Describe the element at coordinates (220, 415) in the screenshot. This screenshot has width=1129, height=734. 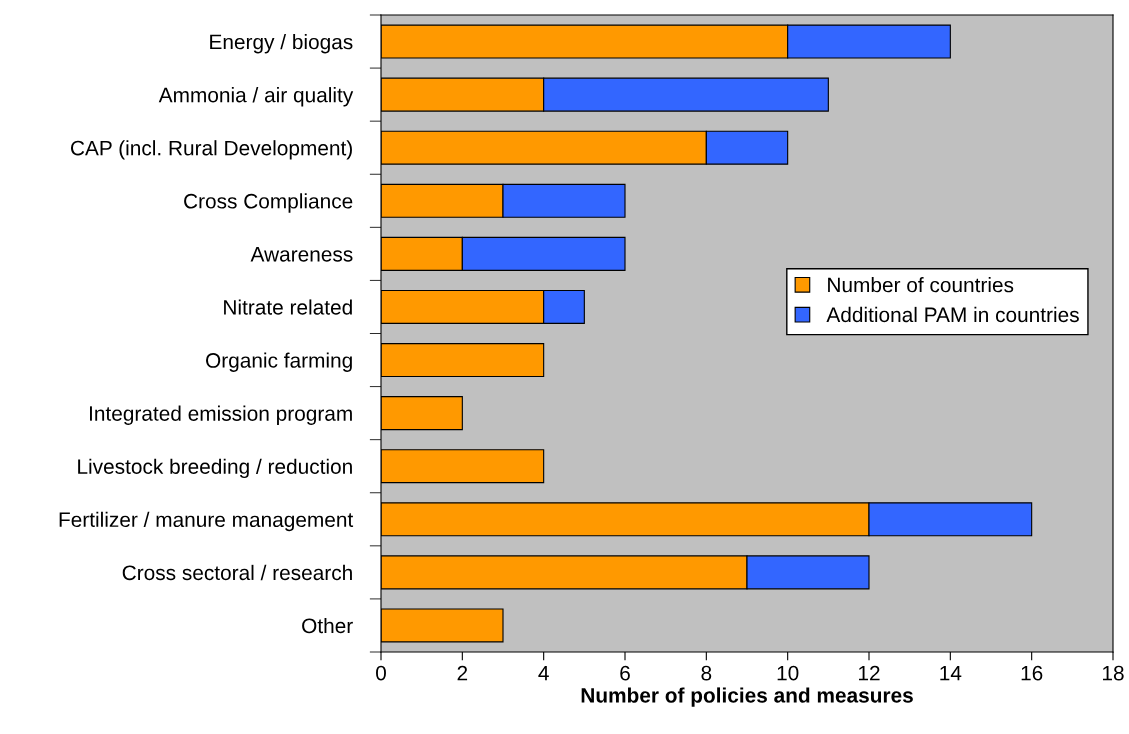
I see `y-tick-label: Integrated emission program` at that location.